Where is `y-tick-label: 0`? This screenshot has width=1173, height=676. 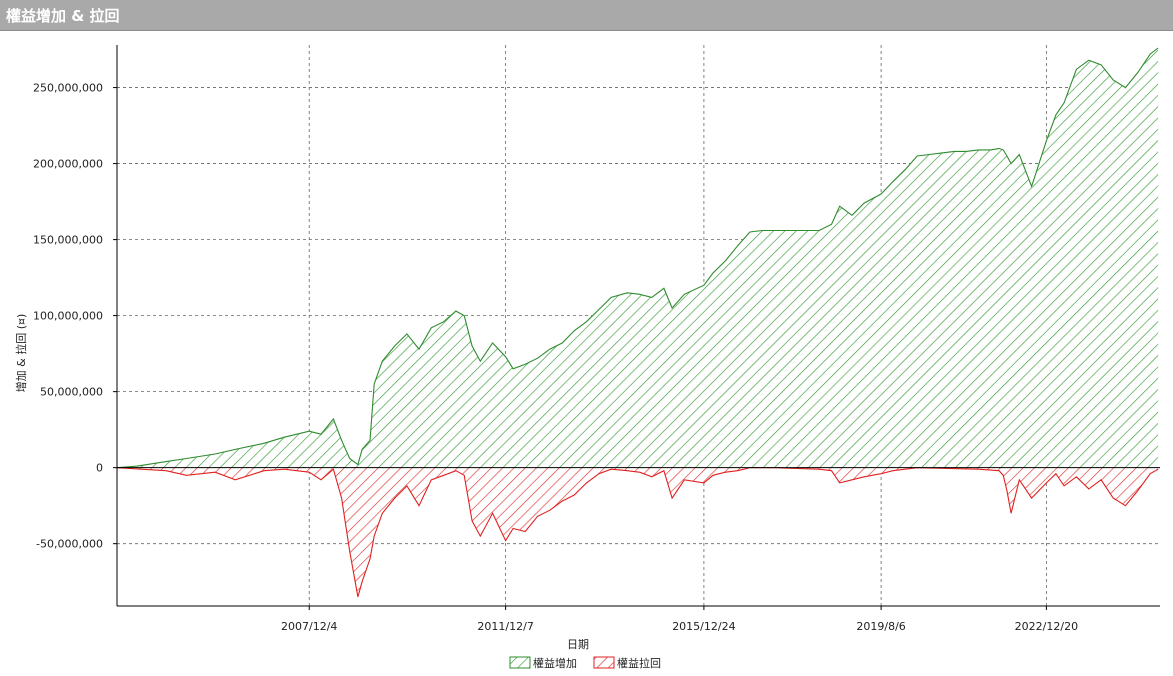
y-tick-label: 0 is located at coordinates (99, 468).